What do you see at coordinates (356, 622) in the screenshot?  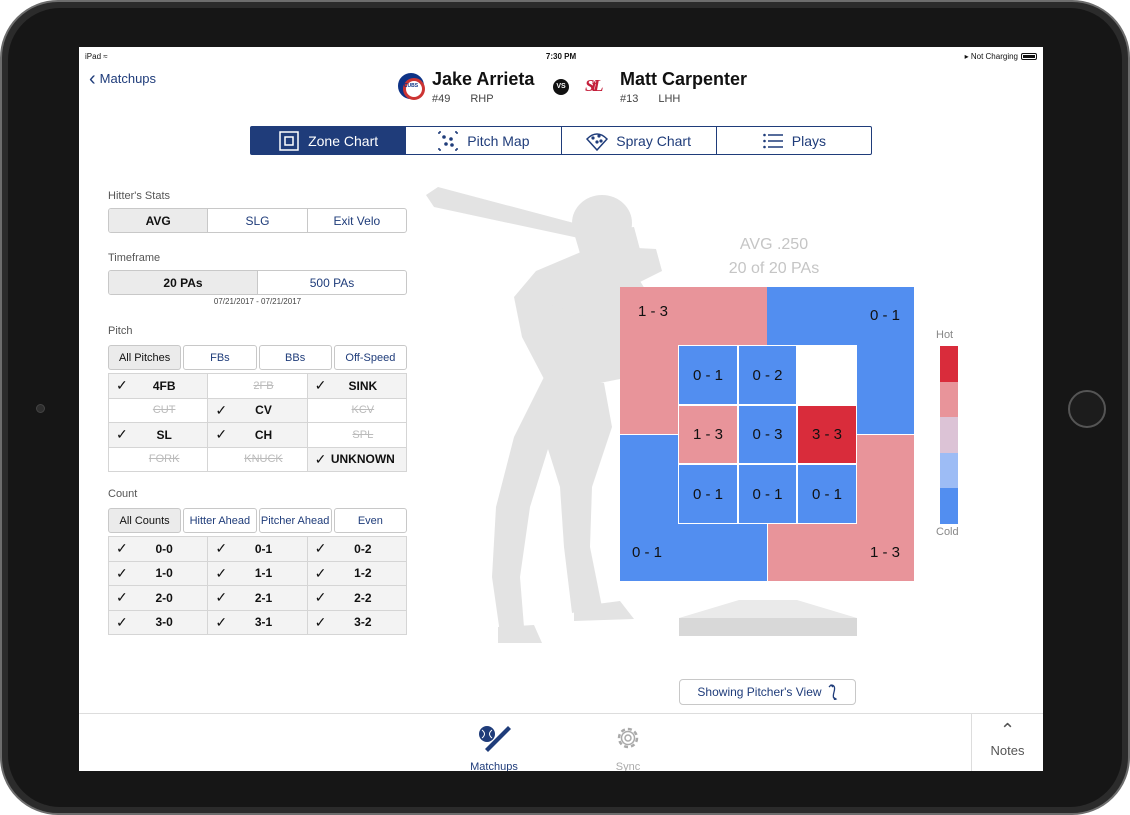 I see `count-3-2: ✓ 3-2` at bounding box center [356, 622].